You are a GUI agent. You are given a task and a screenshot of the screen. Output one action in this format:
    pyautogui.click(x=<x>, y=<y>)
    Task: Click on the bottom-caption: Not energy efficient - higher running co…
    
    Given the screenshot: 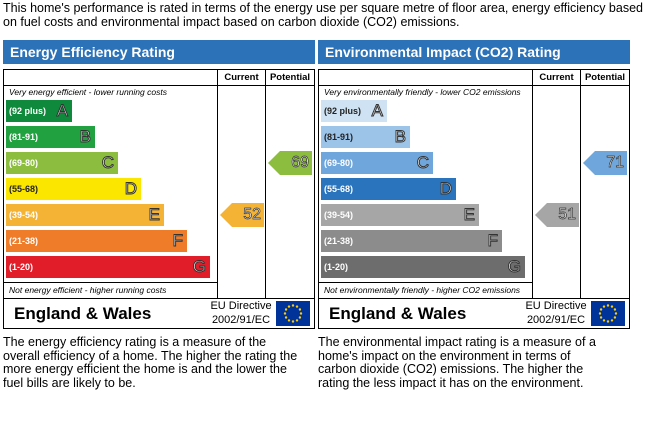 What is the action you would take?
    pyautogui.click(x=88, y=290)
    